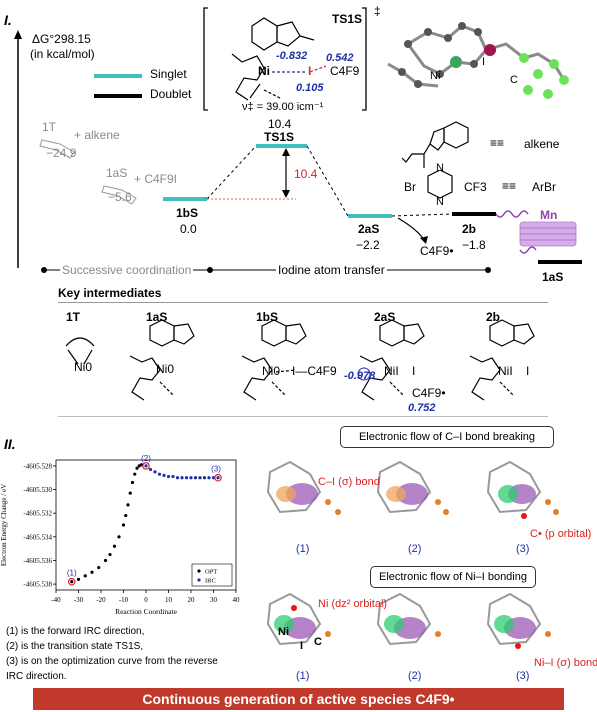  Describe the element at coordinates (192, 600) in the screenshot. I see `x-tick-label: 20` at that location.